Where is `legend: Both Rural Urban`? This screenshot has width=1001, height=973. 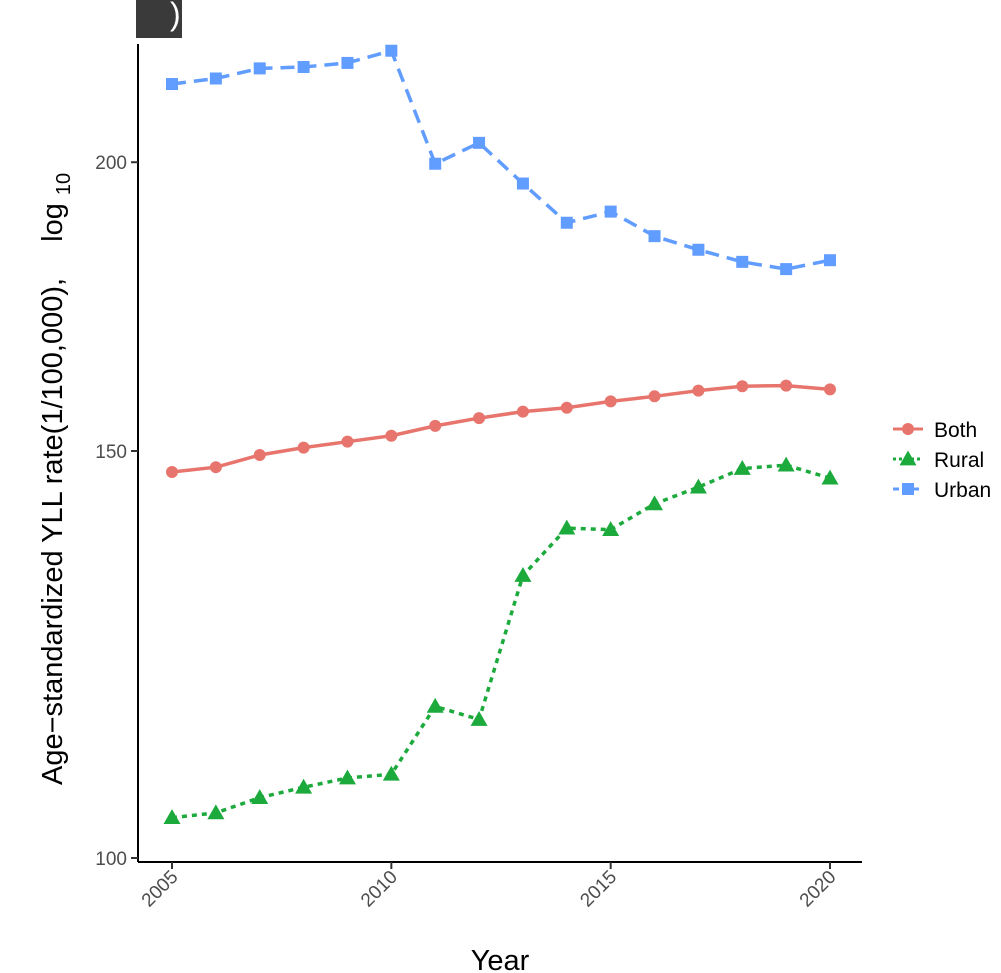
legend: Both Rural Urban is located at coordinates (942, 460).